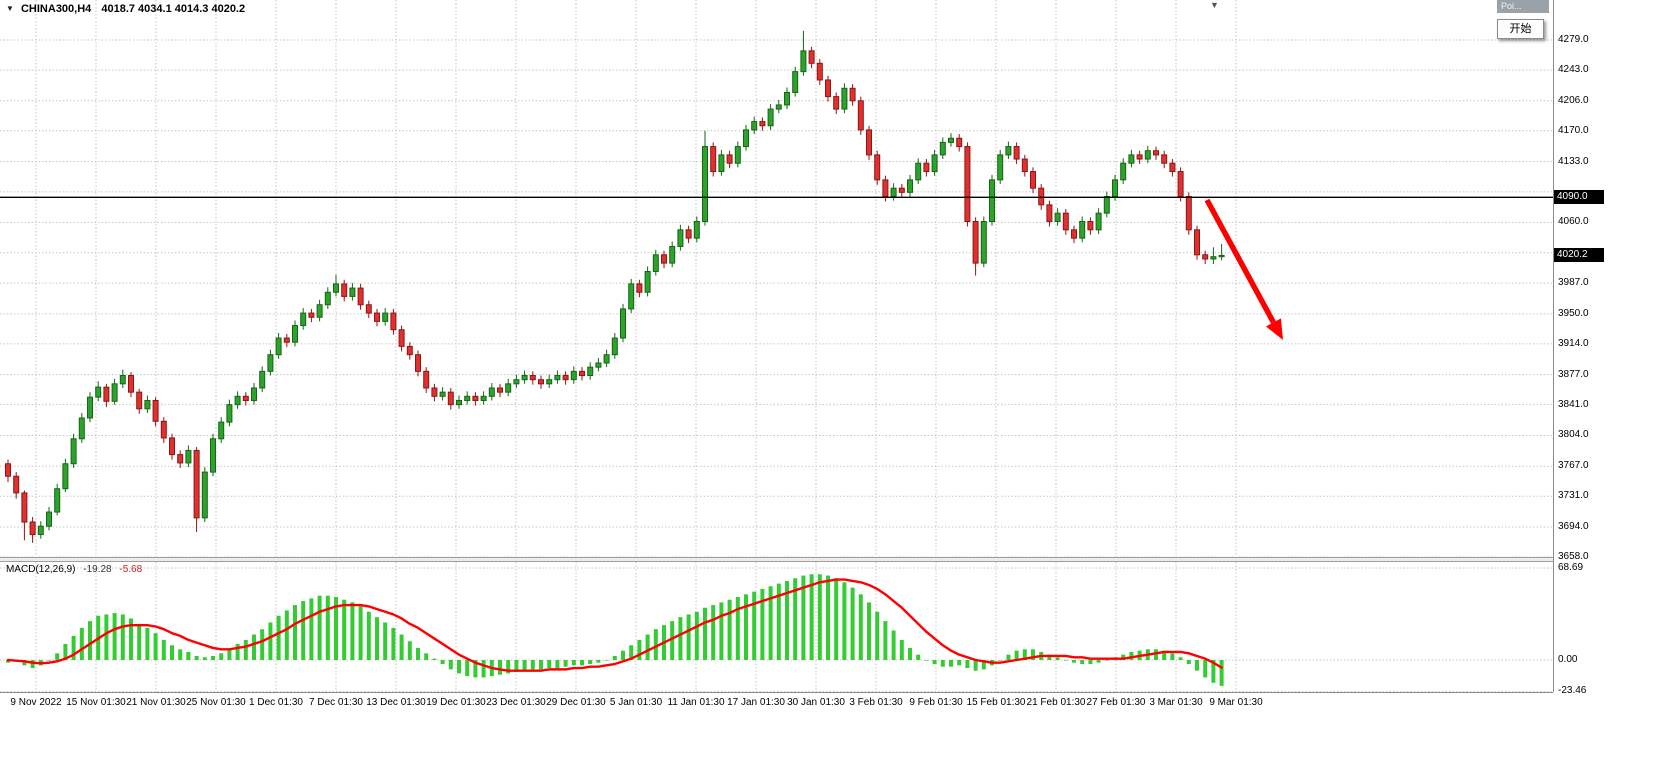 The width and height of the screenshot is (1675, 764). Describe the element at coordinates (396, 702) in the screenshot. I see `time-axis-label: 13 Dec 01:30` at that location.